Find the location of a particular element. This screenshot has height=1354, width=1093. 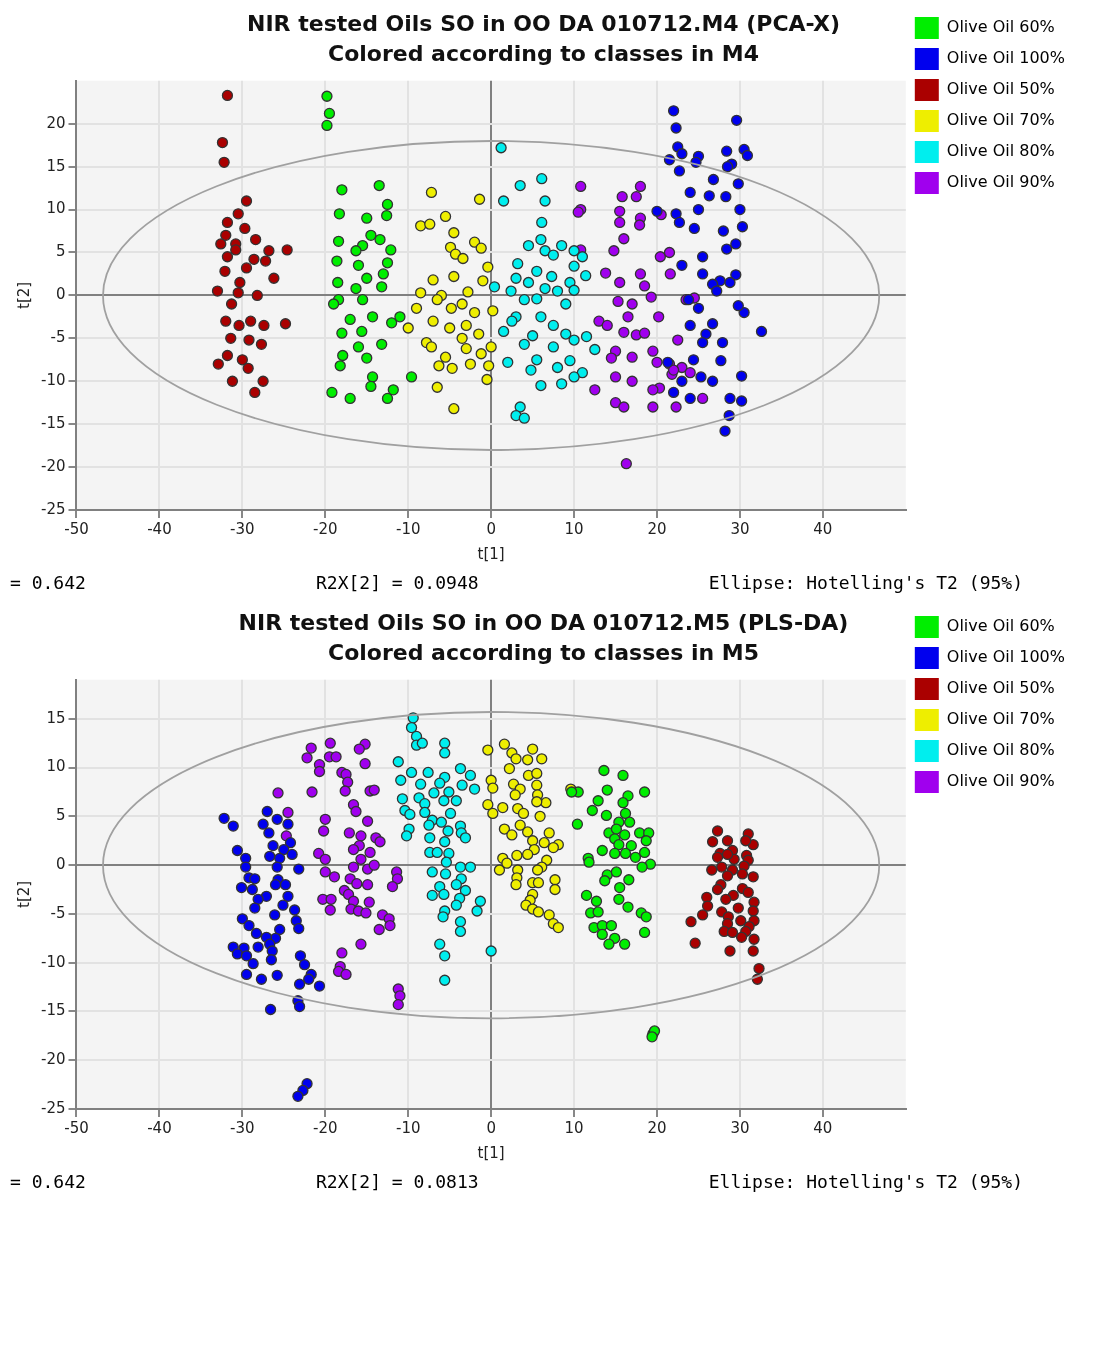

chart-subtitle: Colored according to classes in M4 is located at coordinates (543, 54).